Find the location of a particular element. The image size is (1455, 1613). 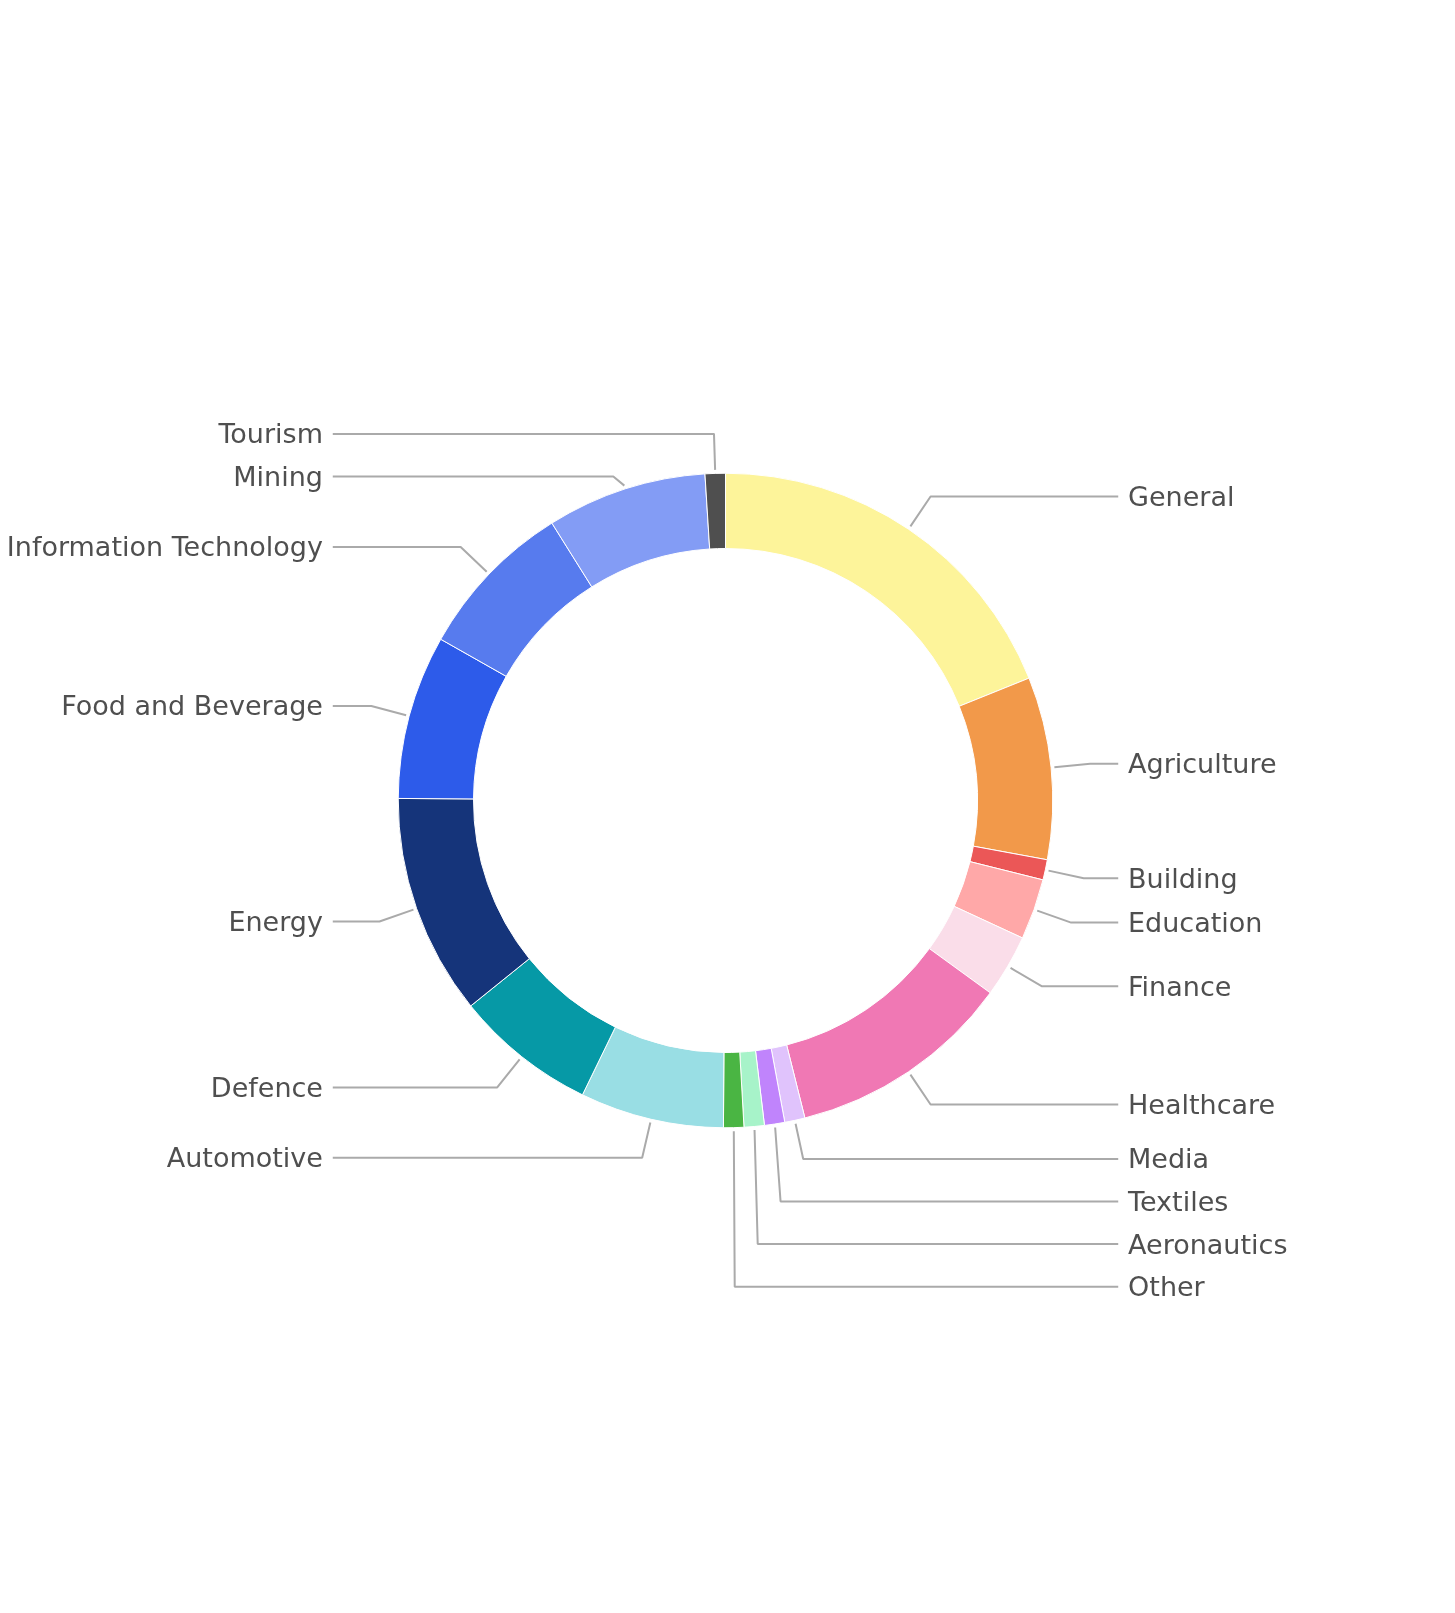

slice-label: Education is located at coordinates (1195, 923).